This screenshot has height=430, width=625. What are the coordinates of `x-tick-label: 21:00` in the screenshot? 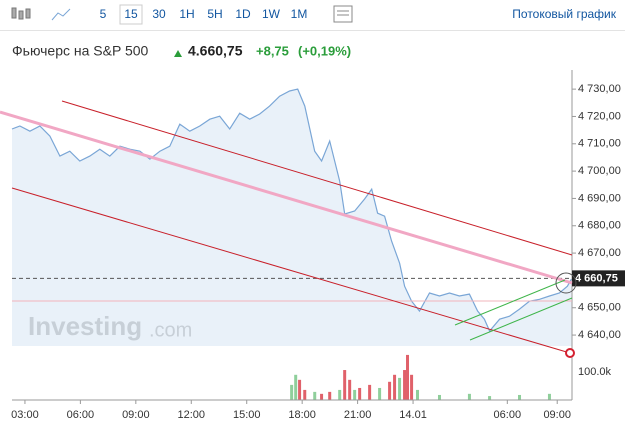 It's located at (358, 415).